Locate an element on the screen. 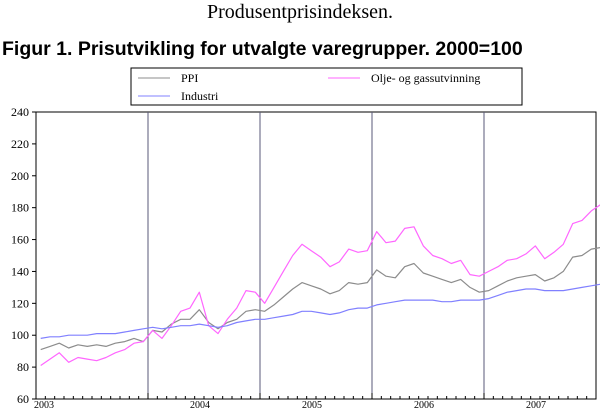 This screenshot has height=409, width=600. ytick-label: 140 is located at coordinates (20, 271).